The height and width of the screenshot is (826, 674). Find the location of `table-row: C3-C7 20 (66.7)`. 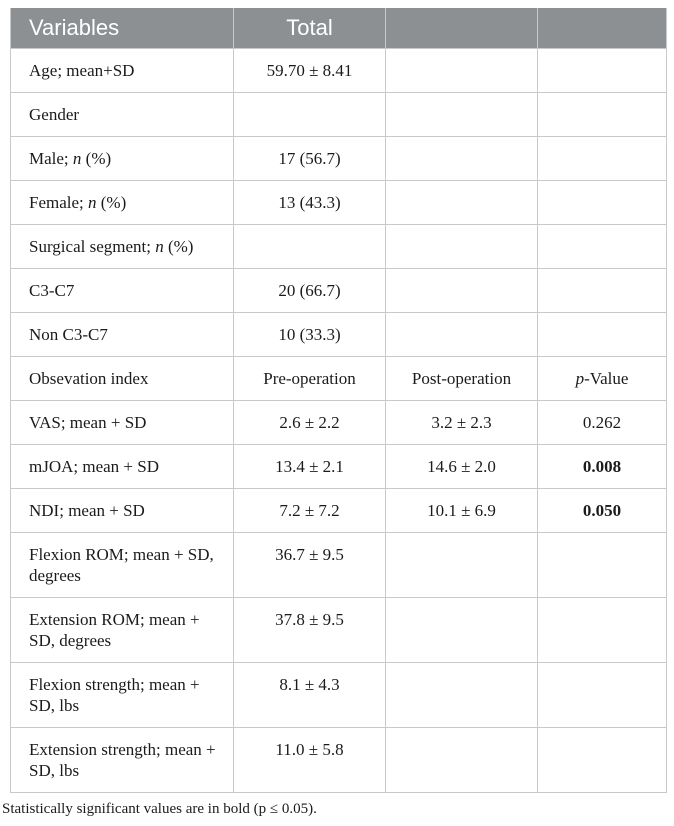

table-row: C3-C7 20 (66.7) is located at coordinates (338, 290).